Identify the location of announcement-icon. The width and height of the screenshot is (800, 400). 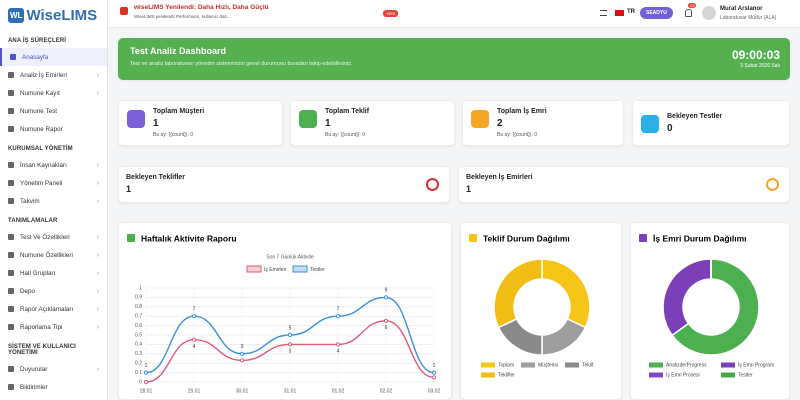
(124, 11).